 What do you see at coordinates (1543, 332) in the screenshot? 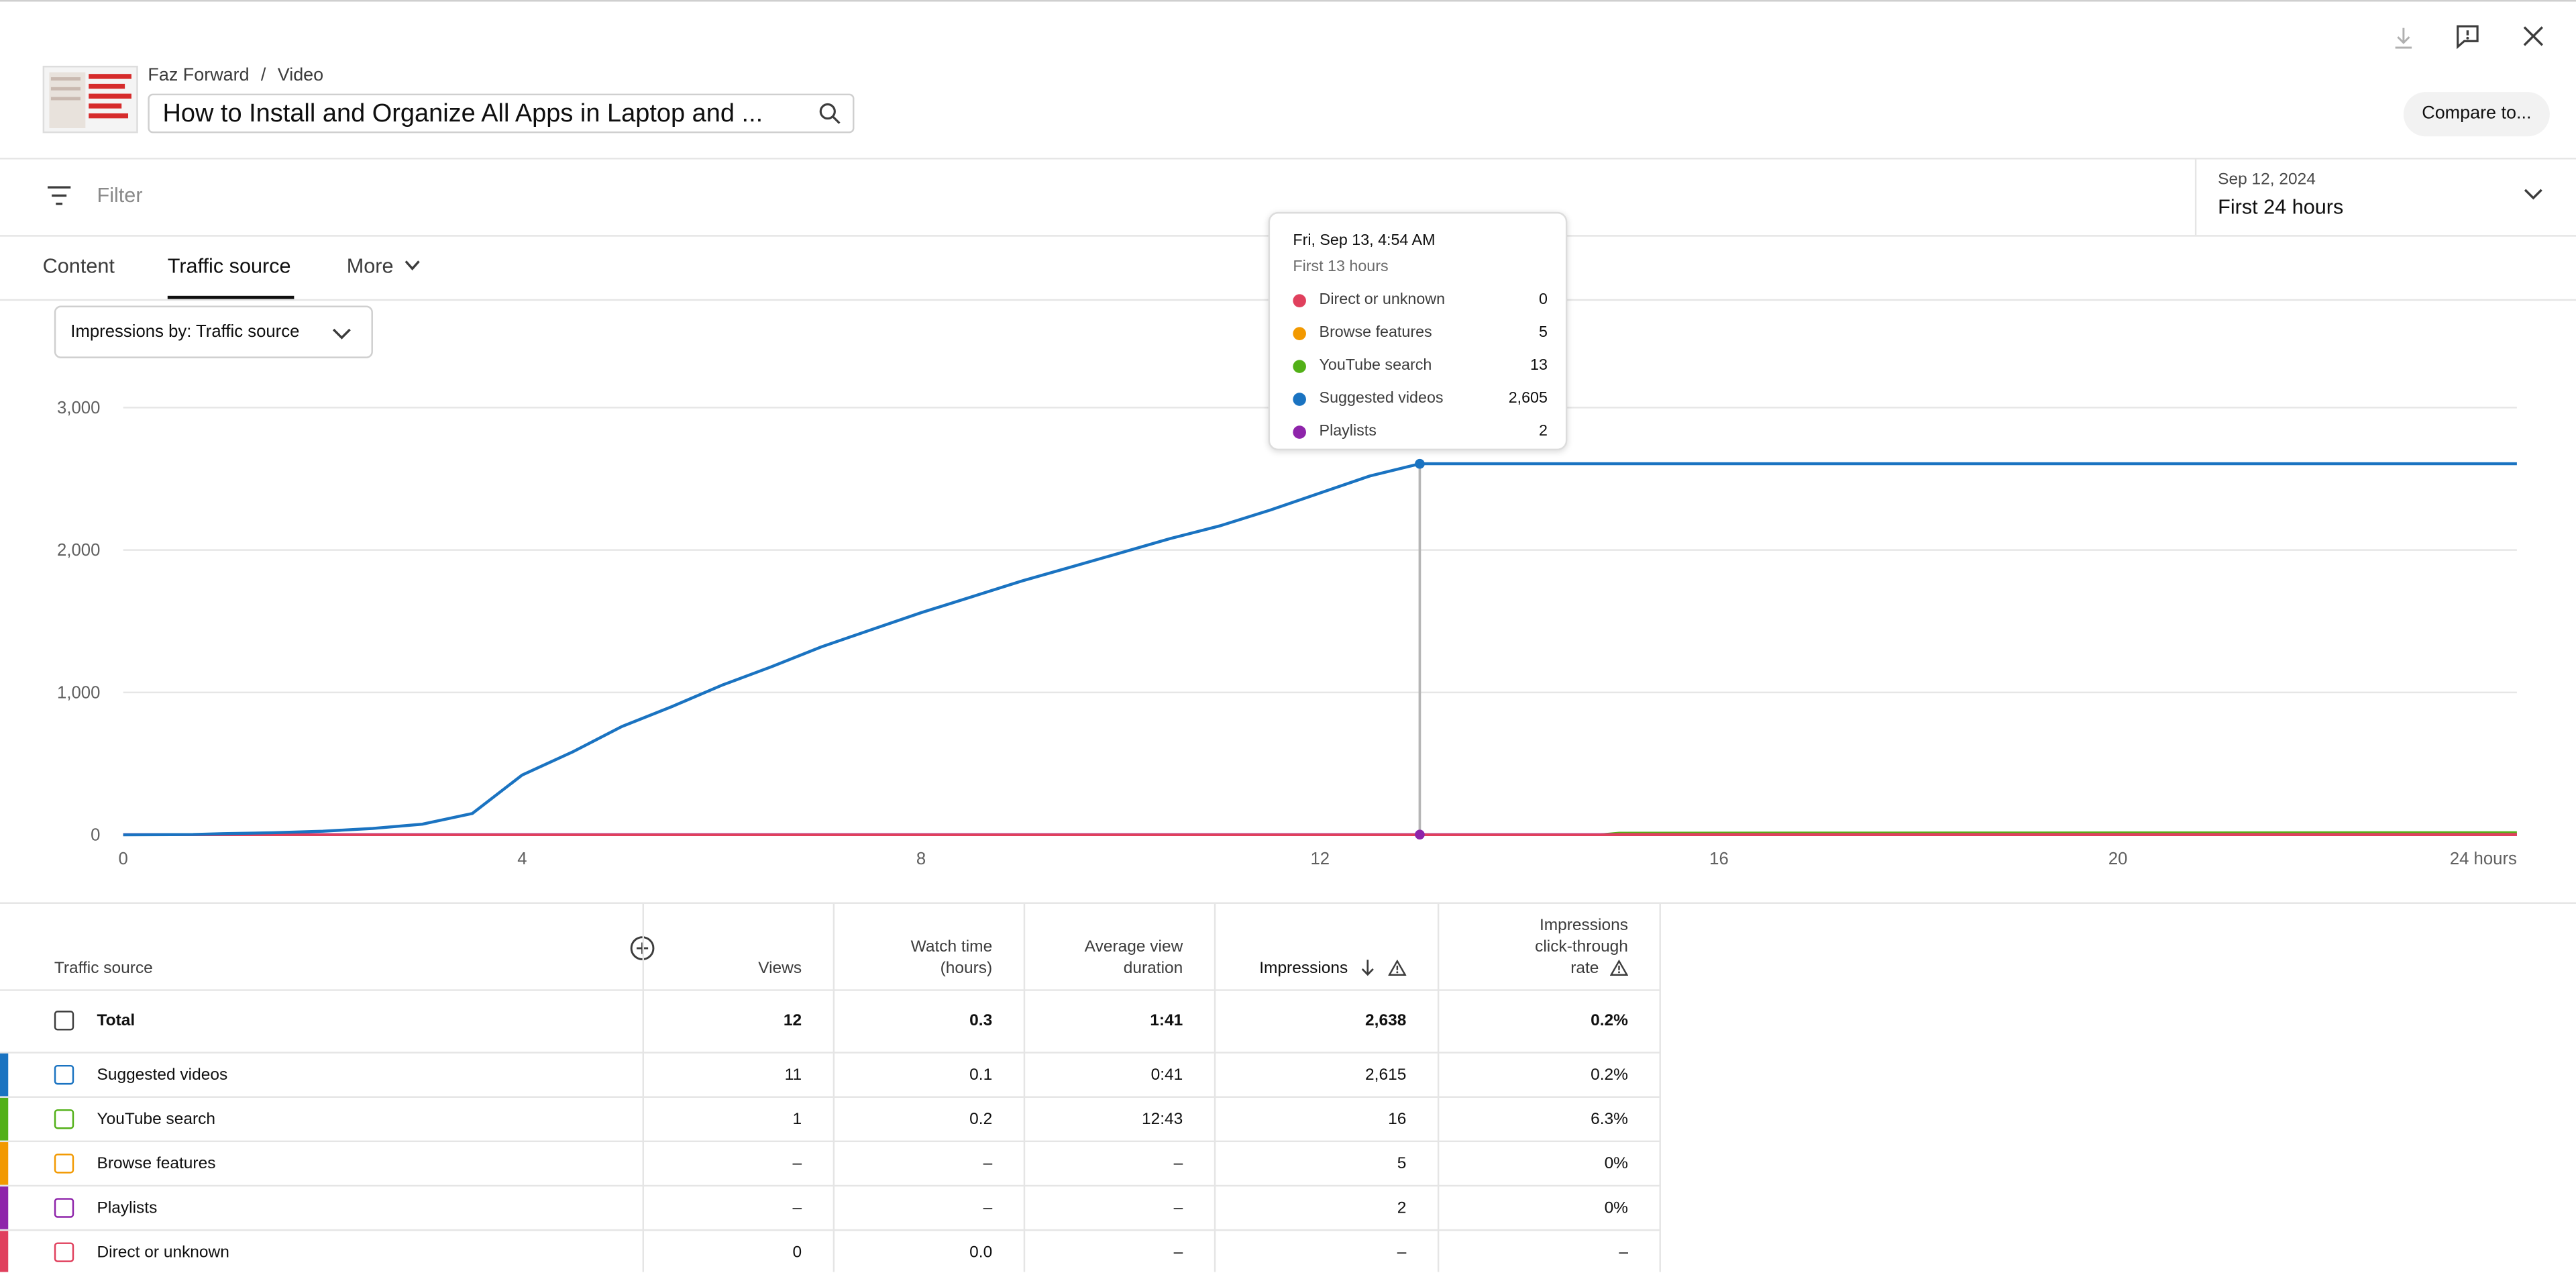
I see `tooltip-row-value: 5` at bounding box center [1543, 332].